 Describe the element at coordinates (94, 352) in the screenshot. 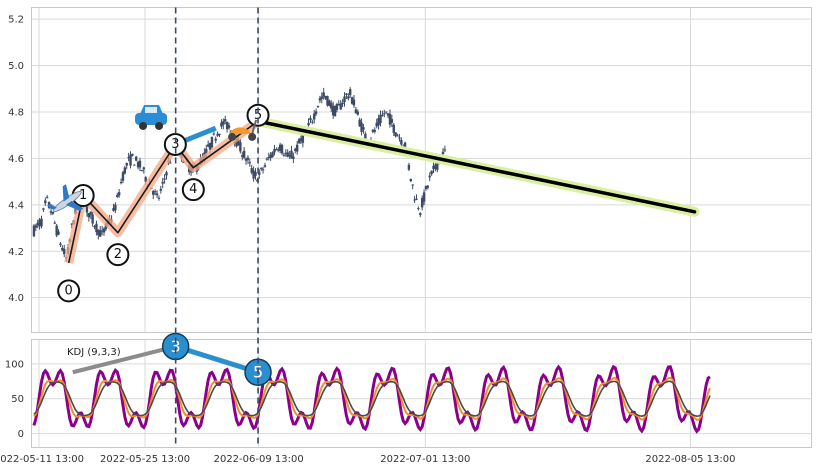

I see `kdj-title: KDJ (9,3,3)` at that location.